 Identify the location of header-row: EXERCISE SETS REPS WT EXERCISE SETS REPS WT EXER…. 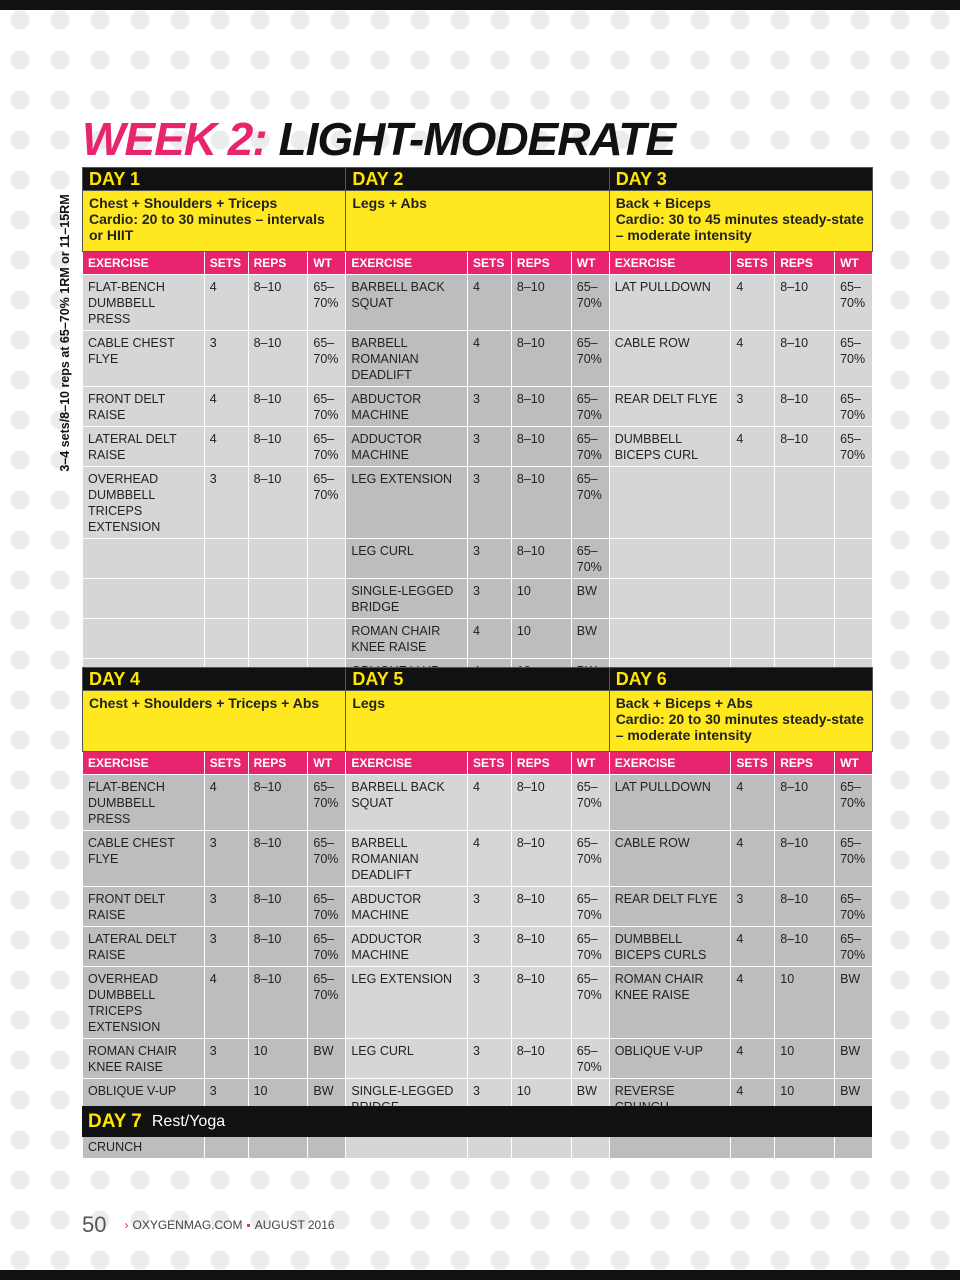
(478, 263).